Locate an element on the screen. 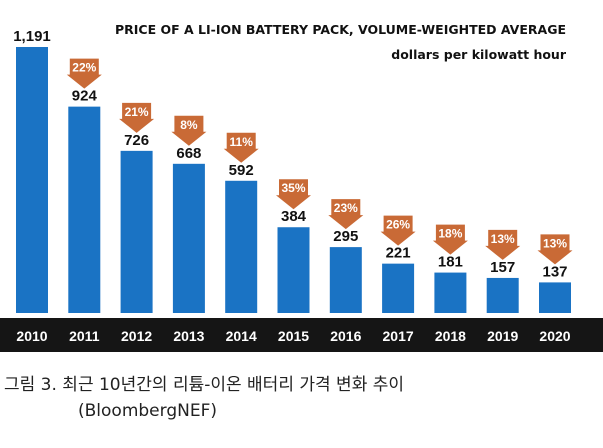 This screenshot has height=448, width=603. x-tick-2018: 2018 is located at coordinates (450, 336).